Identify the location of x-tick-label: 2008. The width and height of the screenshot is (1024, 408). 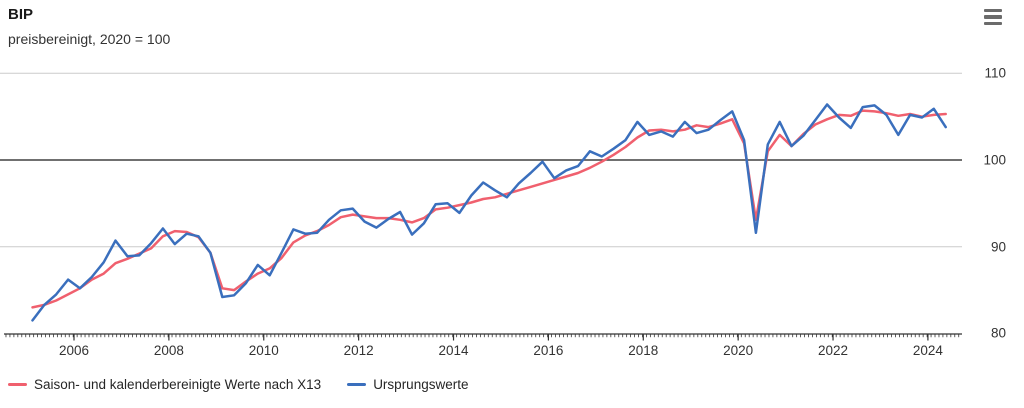
(168, 350).